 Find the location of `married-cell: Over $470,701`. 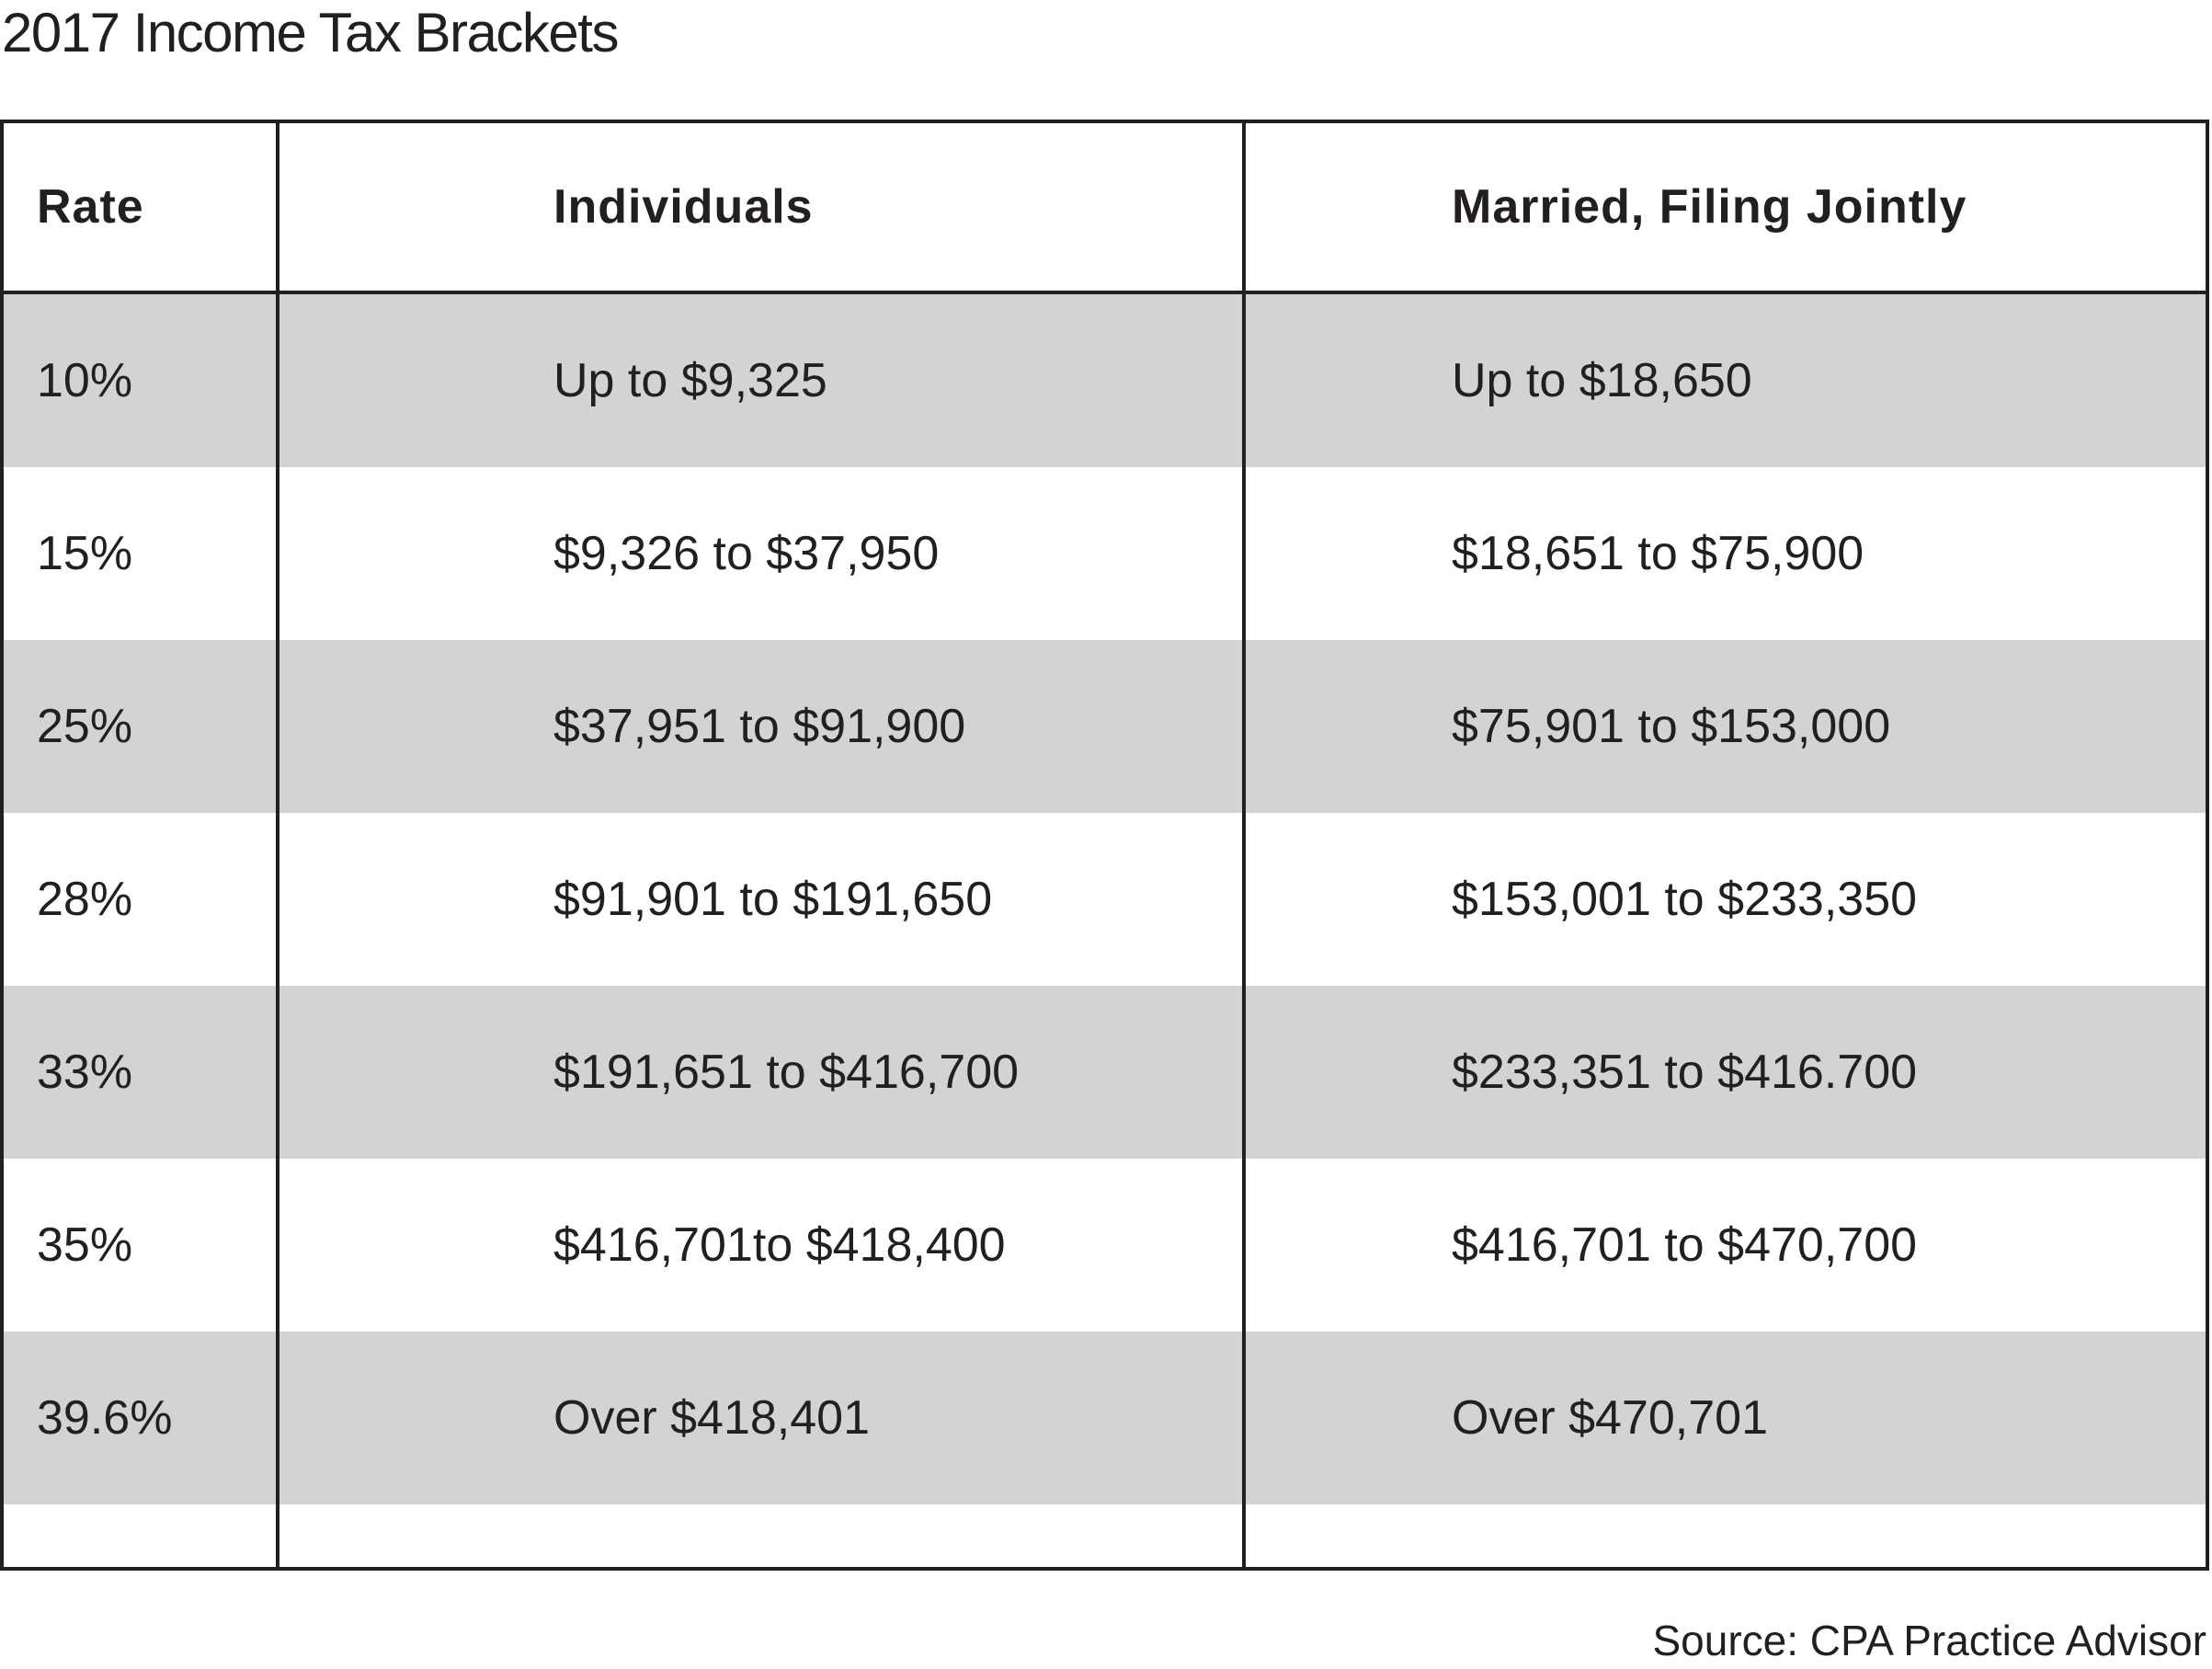

married-cell: Over $470,701 is located at coordinates (1610, 1418).